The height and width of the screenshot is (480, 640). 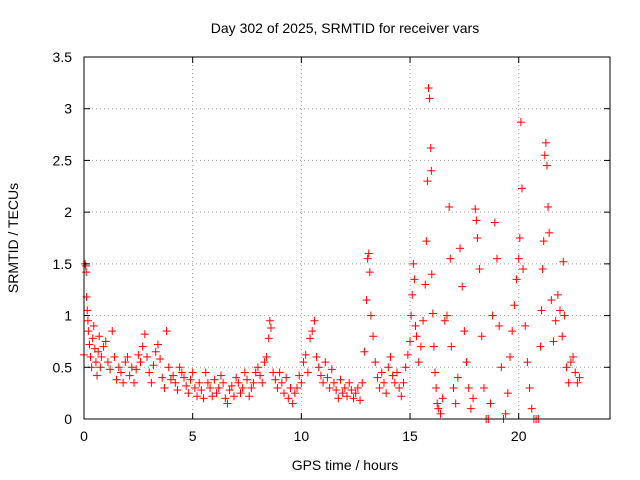 What do you see at coordinates (84, 436) in the screenshot?
I see `x-tick-label: 0` at bounding box center [84, 436].